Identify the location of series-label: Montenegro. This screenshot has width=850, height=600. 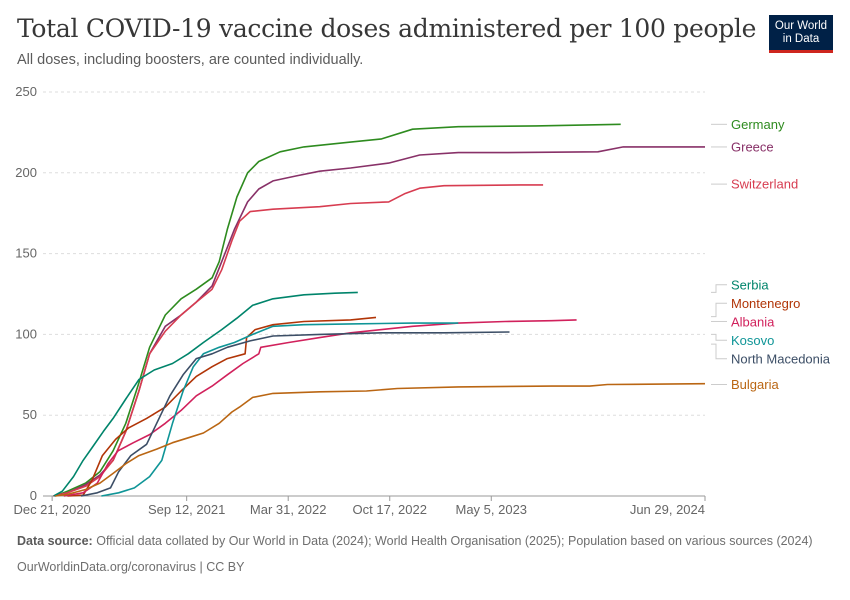
(765, 303).